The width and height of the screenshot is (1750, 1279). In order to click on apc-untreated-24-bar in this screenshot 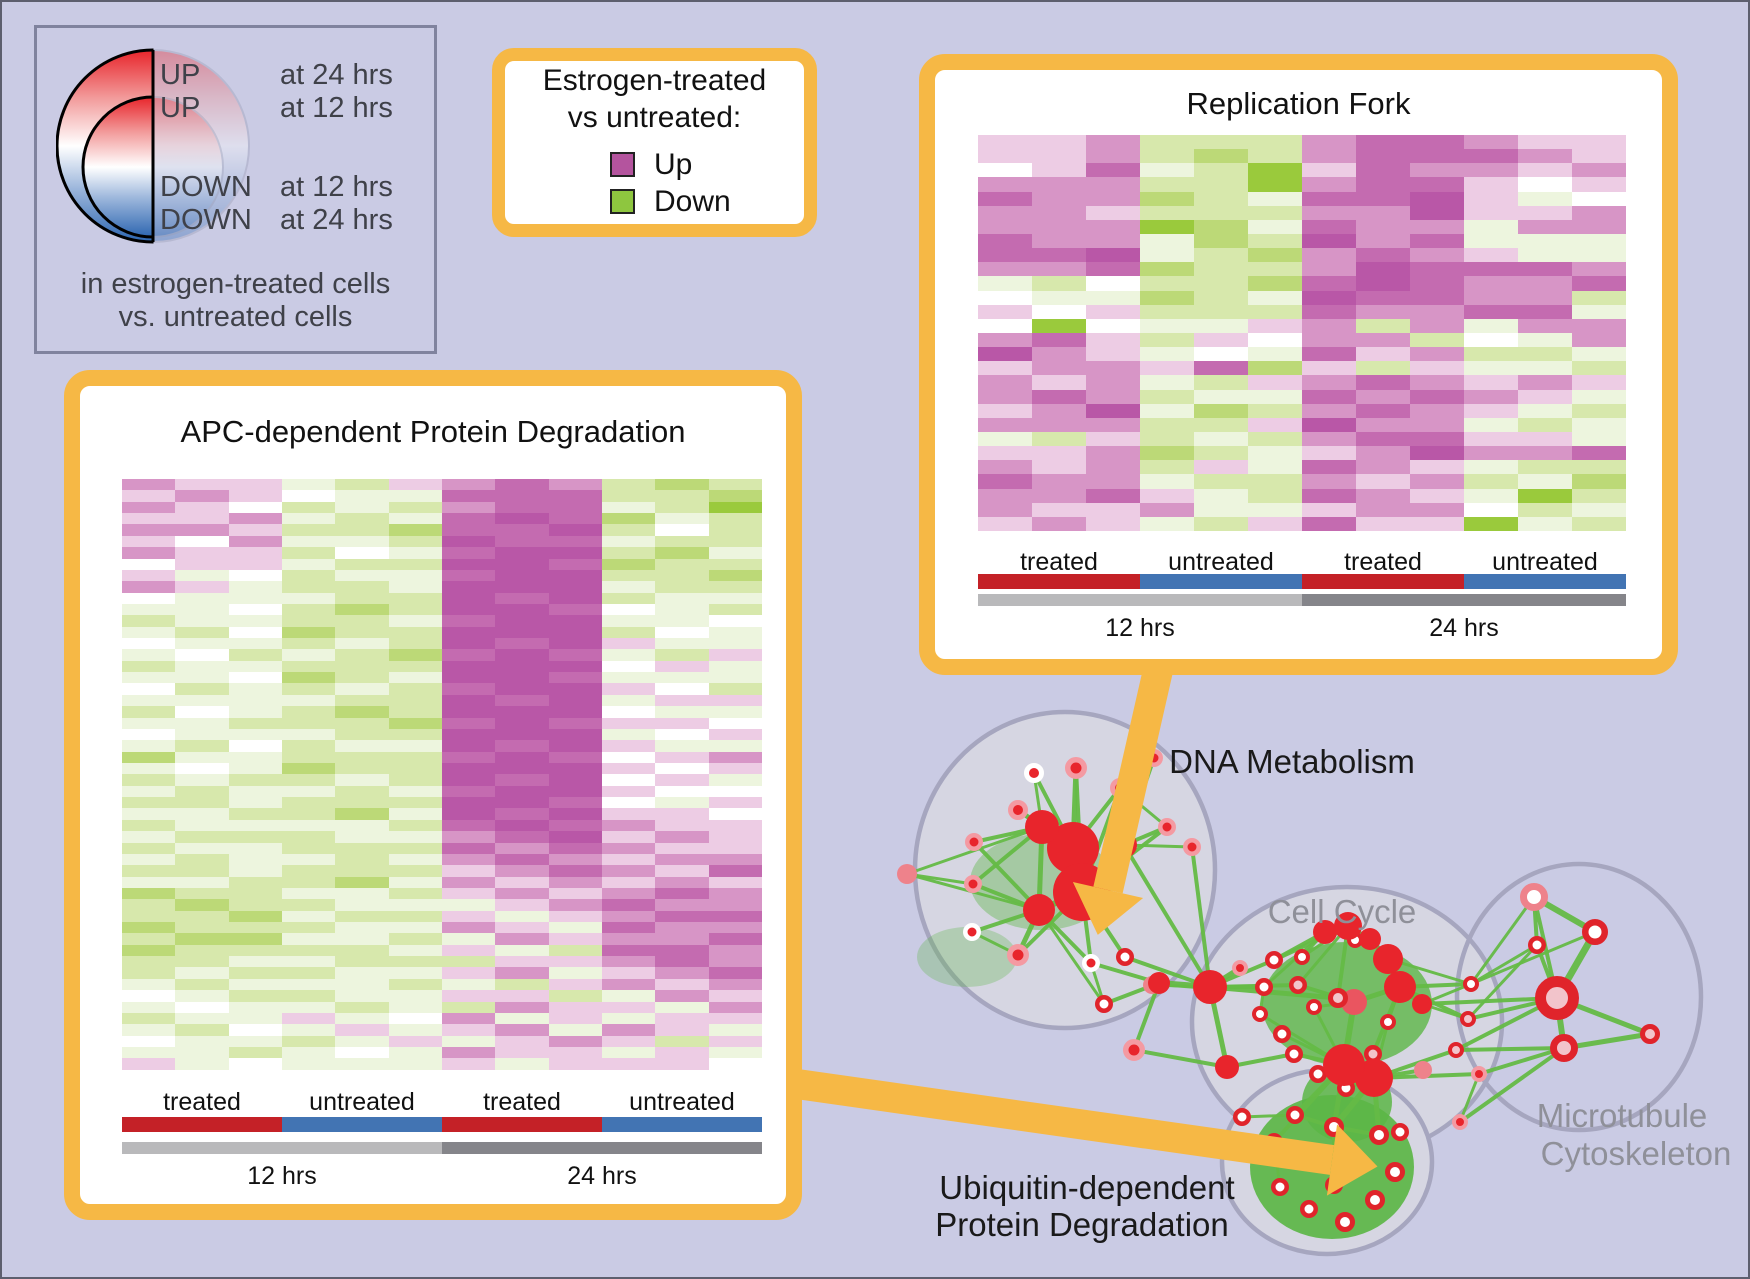, I will do `click(682, 1124)`.